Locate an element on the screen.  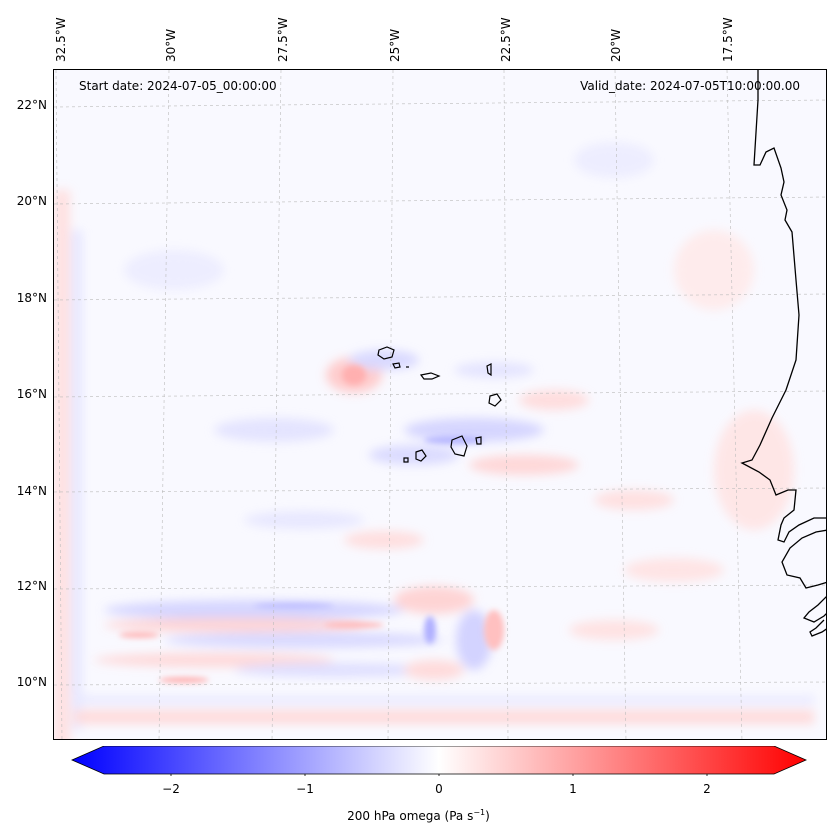
lon-label-32-5w: 32.5°W is located at coordinates (61, 39).